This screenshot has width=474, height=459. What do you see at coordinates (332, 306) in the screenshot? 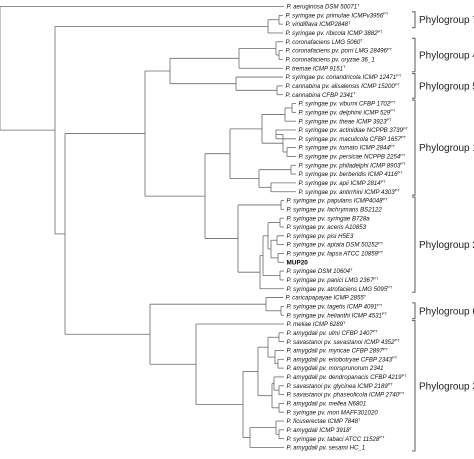
I see `taxon-name: P. syringae pv. tagetis ICMP 4091` at bounding box center [332, 306].